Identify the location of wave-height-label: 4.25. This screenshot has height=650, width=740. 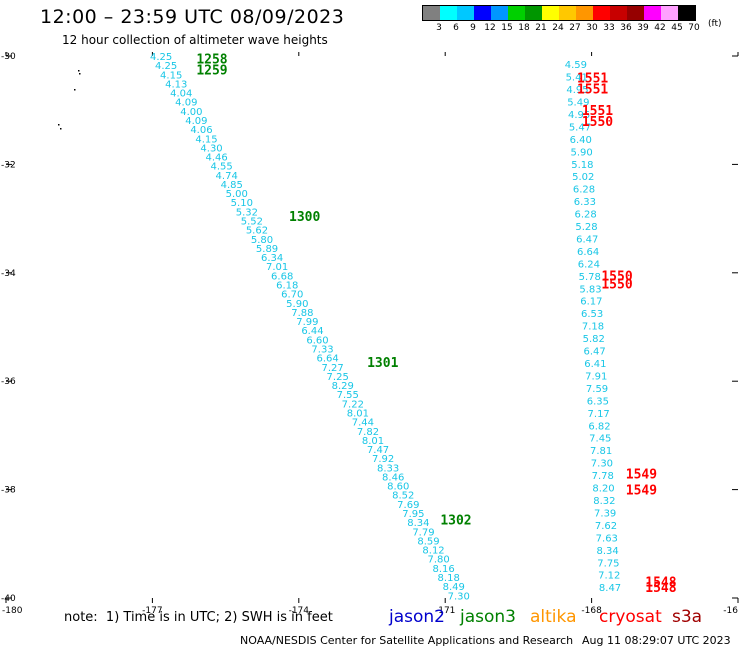
(166, 66).